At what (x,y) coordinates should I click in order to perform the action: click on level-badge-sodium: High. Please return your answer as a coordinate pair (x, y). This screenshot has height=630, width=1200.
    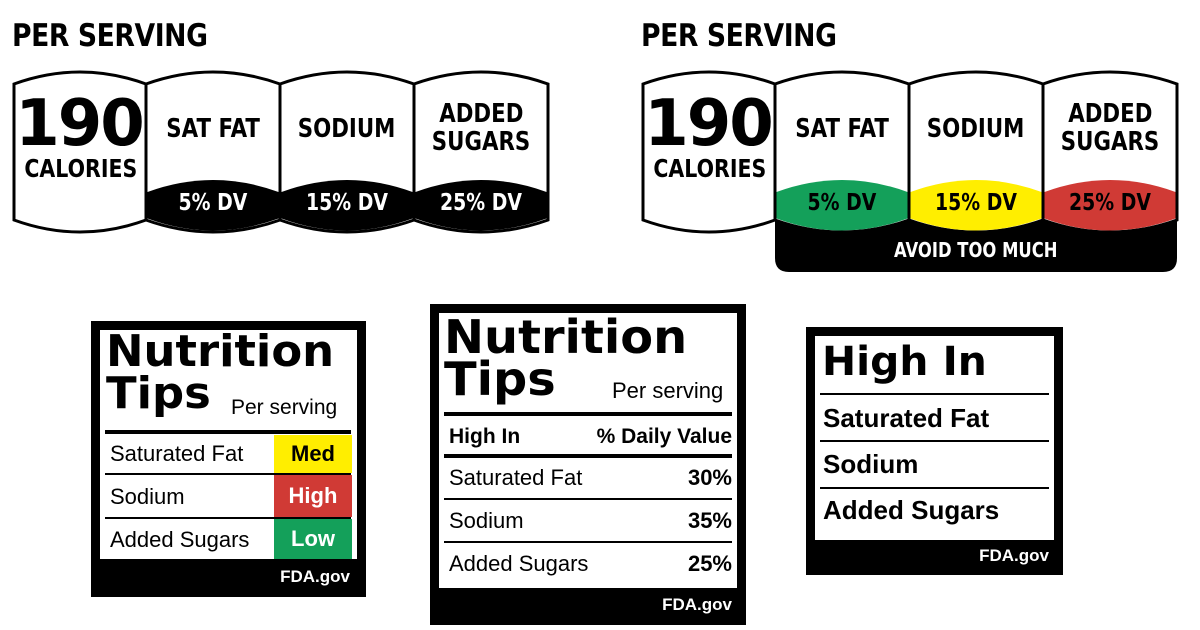
    Looking at the image, I should click on (313, 496).